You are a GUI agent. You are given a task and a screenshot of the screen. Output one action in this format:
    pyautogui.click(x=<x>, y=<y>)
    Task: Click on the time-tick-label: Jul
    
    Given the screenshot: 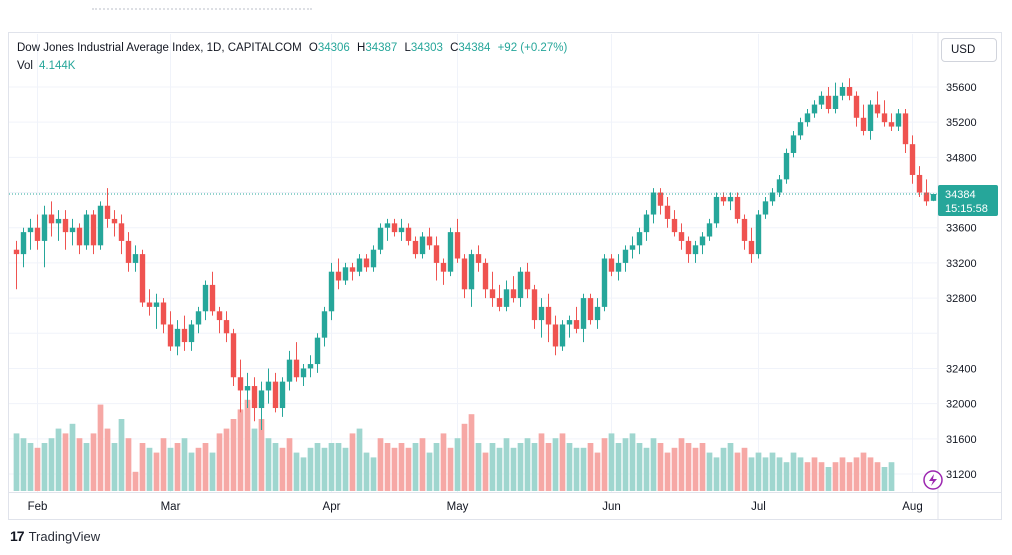 What is the action you would take?
    pyautogui.click(x=758, y=507)
    